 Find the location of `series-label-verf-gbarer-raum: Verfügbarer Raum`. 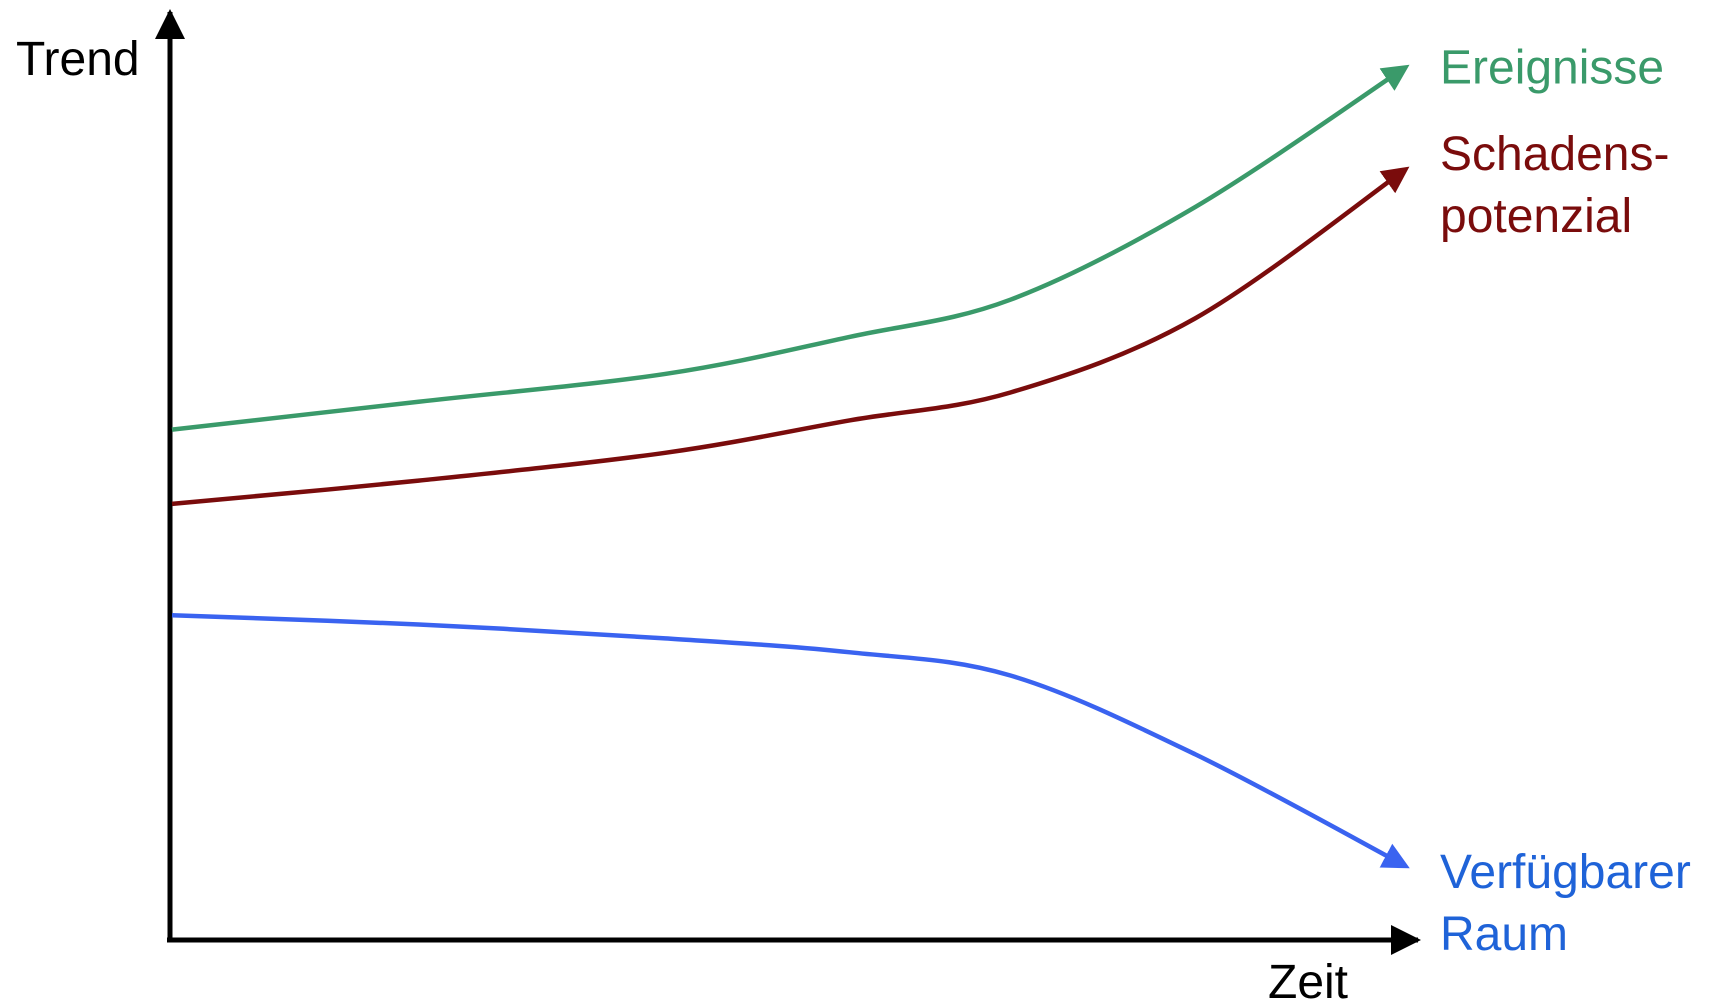

series-label-verf-gbarer-raum: Verfügbarer Raum is located at coordinates (1565, 903).